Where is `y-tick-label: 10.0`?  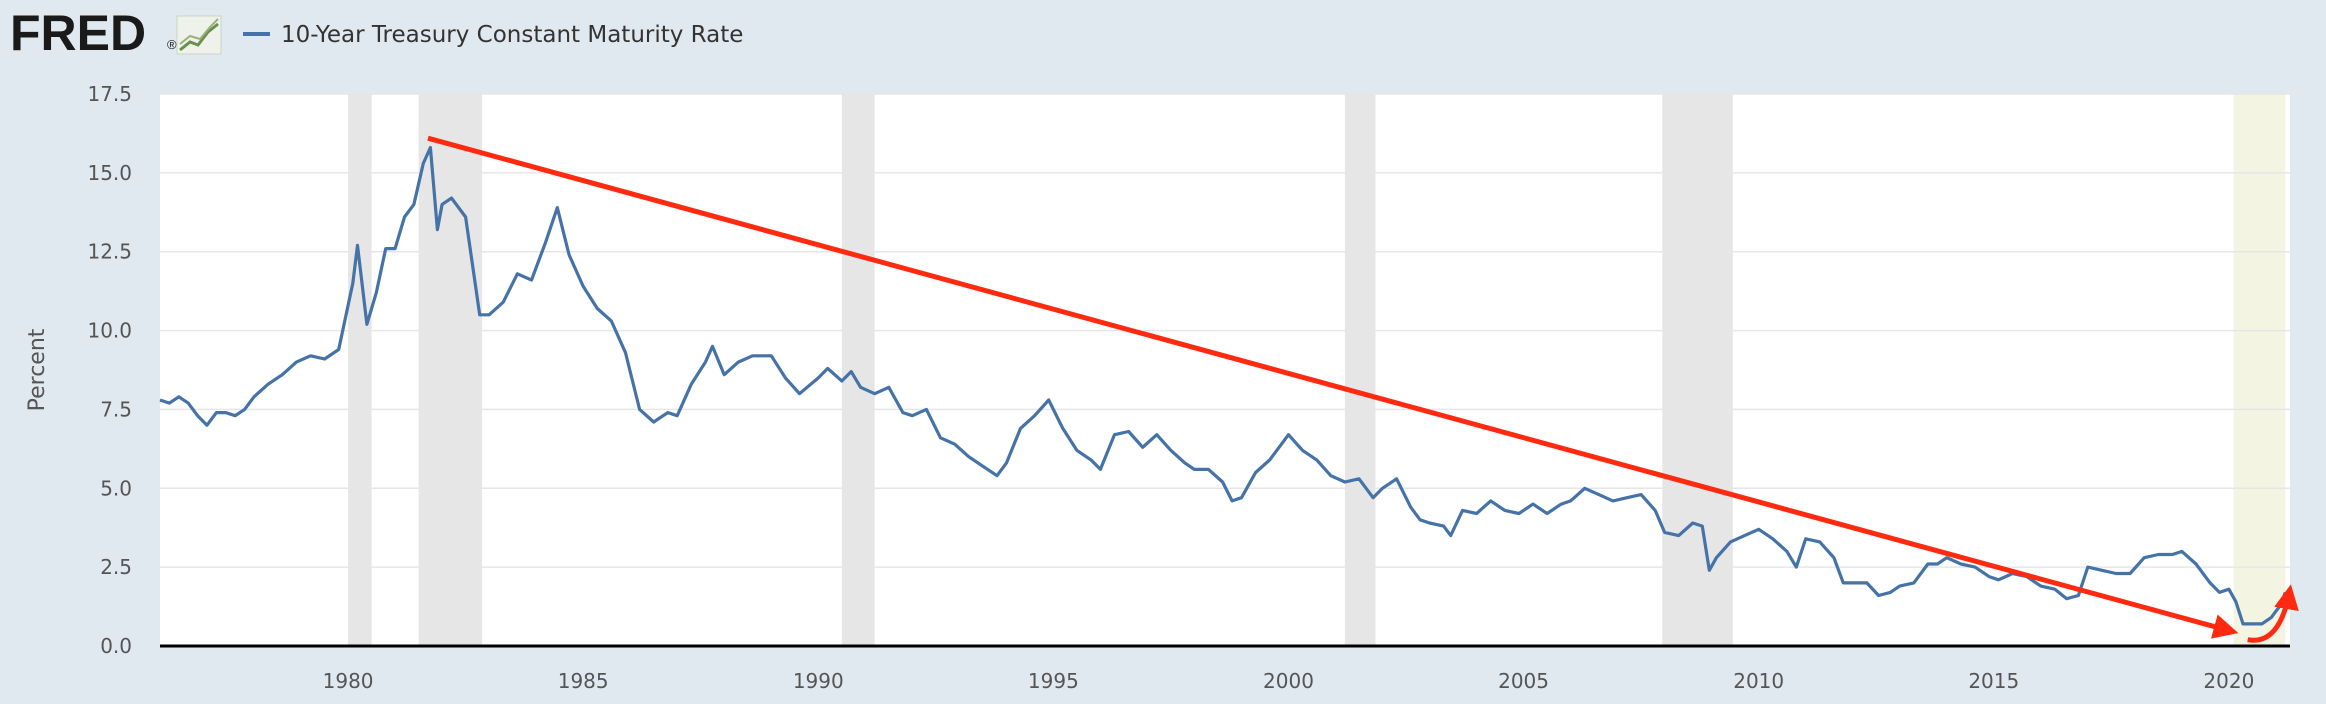
y-tick-label: 10.0 is located at coordinates (109, 331).